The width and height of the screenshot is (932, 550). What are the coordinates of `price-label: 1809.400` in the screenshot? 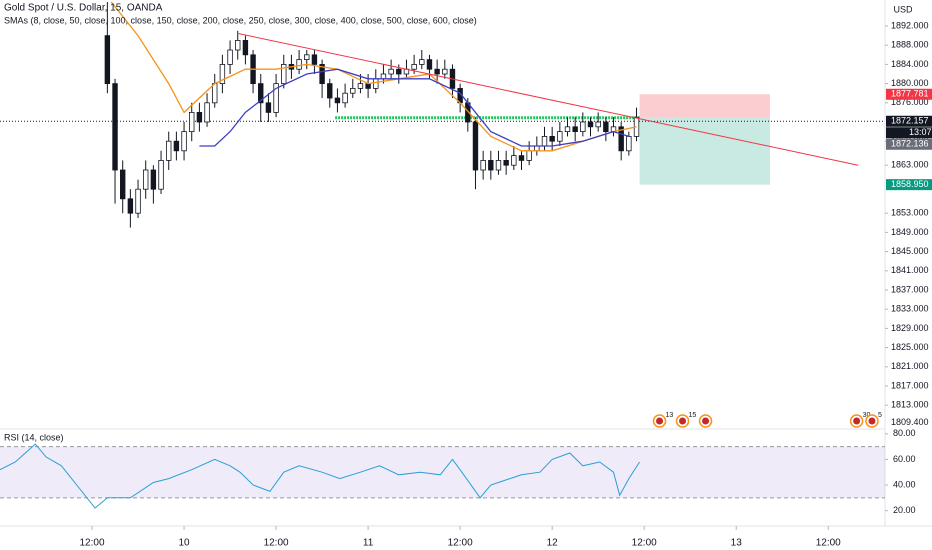 It's located at (910, 422).